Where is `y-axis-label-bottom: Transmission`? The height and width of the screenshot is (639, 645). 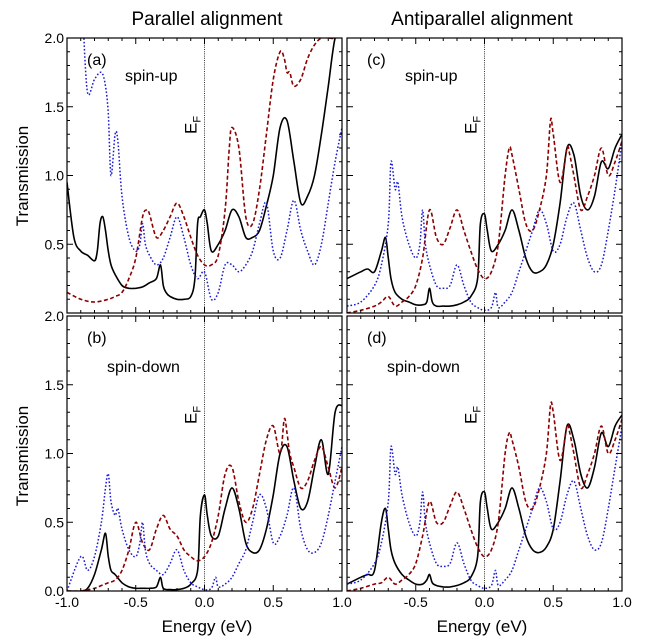 y-axis-label-bottom: Transmission is located at coordinates (22, 456).